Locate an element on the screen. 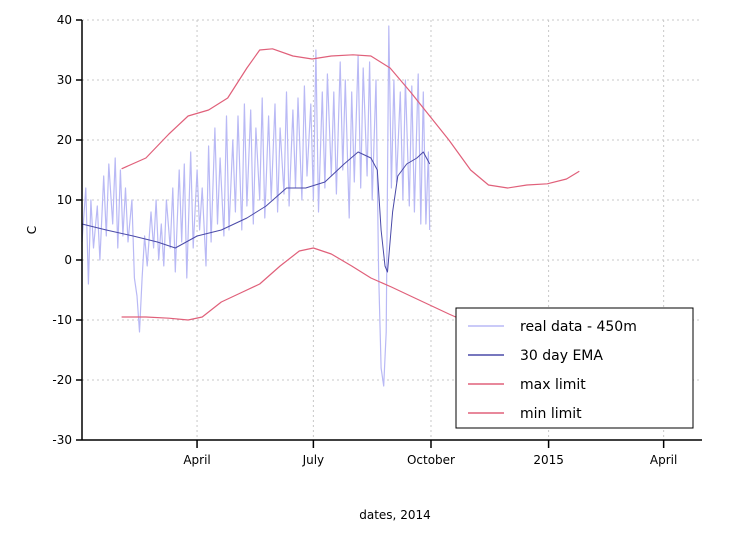 Image resolution: width=730 pixels, height=534 pixels. y-tick-label: 40 is located at coordinates (64, 20).